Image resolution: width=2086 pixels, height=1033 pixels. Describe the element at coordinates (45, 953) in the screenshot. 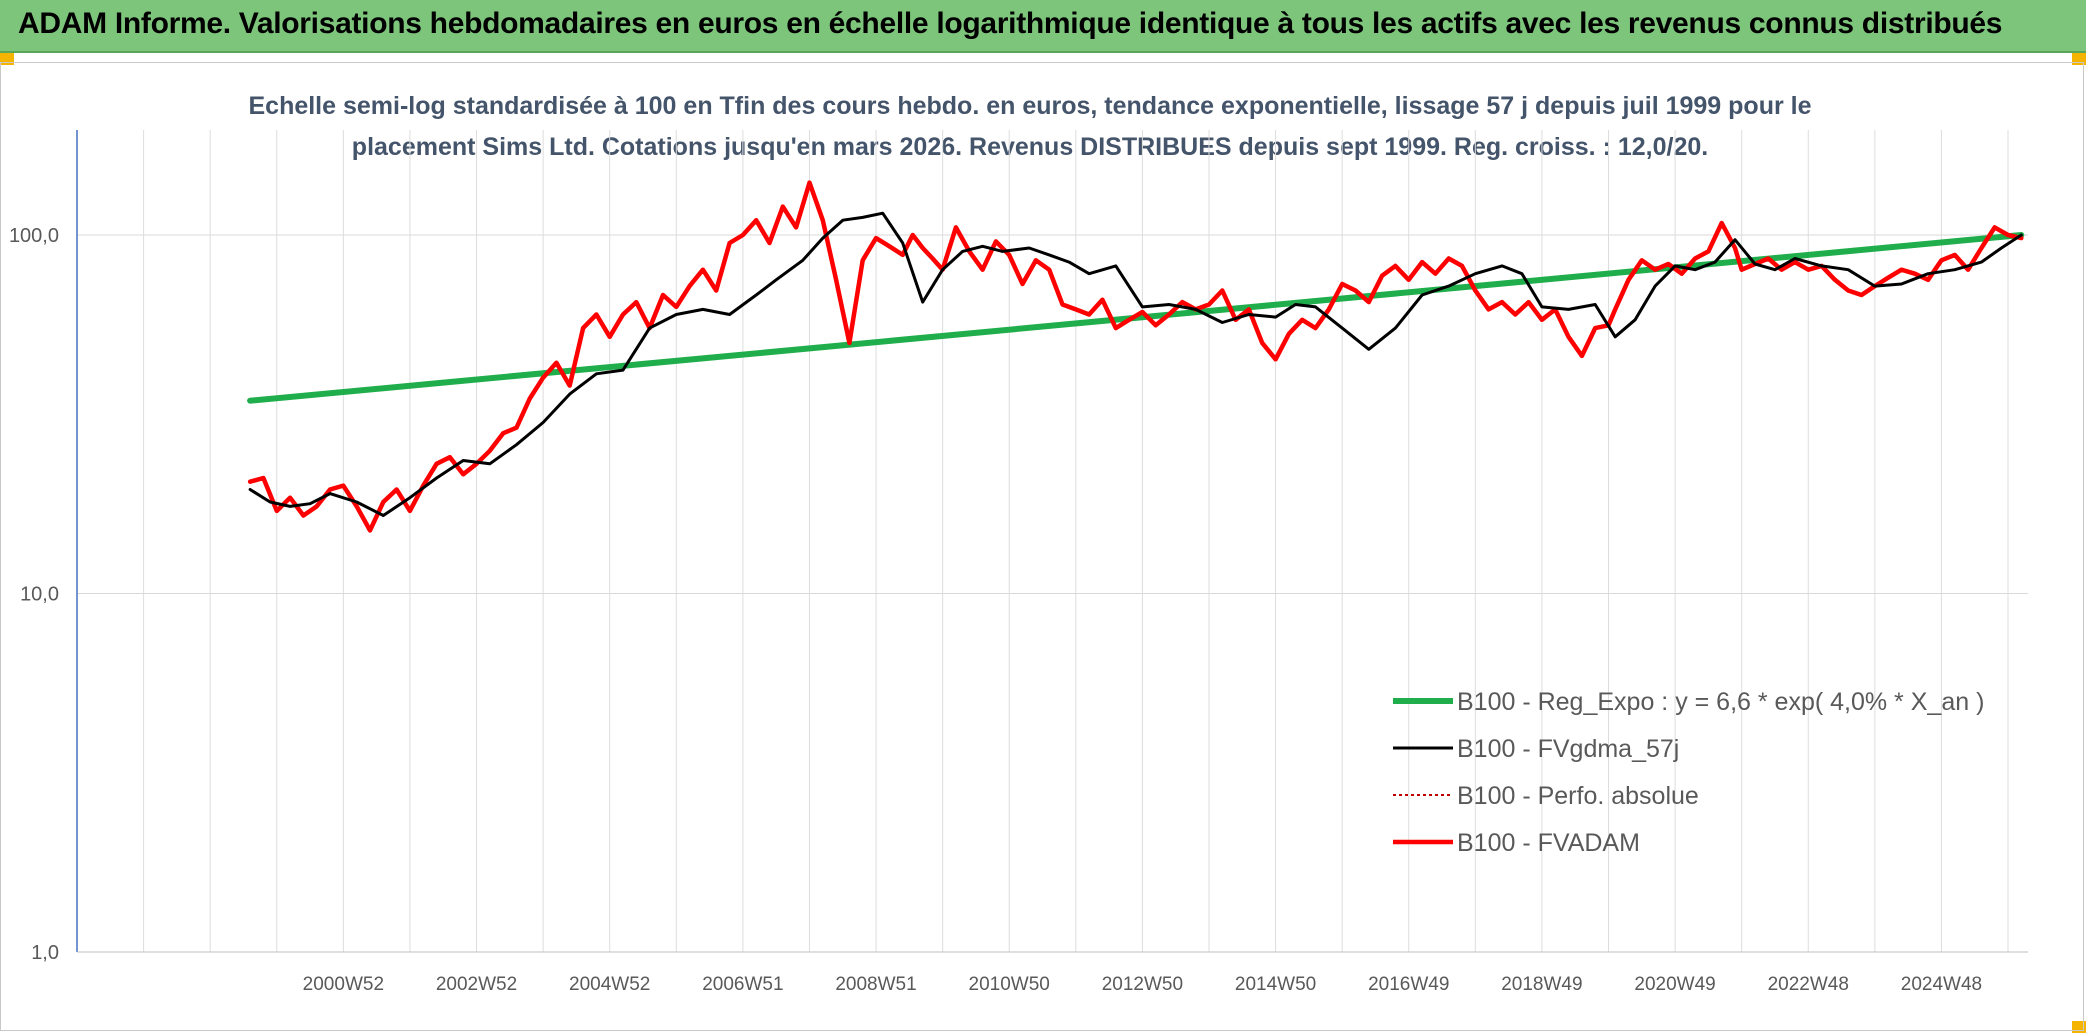

I see `y-tick-label: 1,0` at that location.